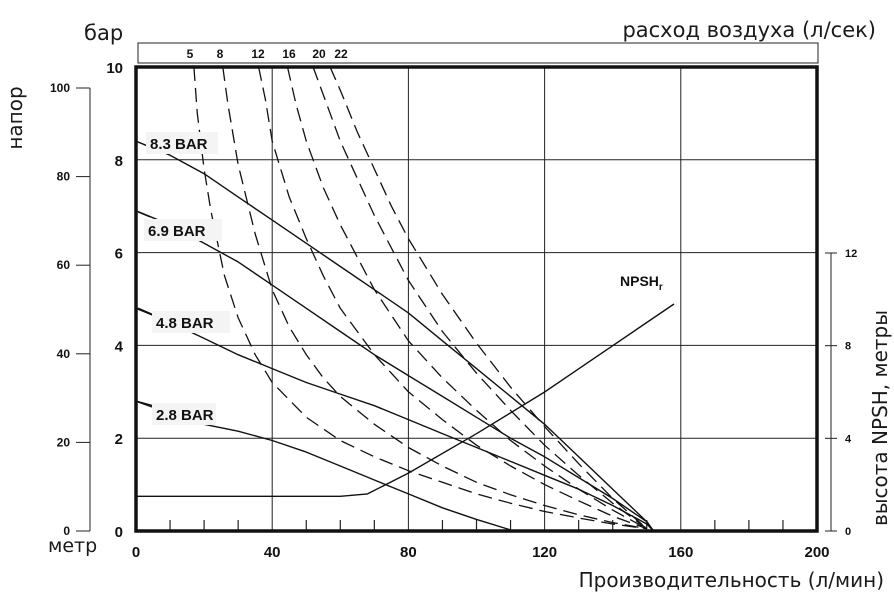 The width and height of the screenshot is (894, 595). Describe the element at coordinates (185, 323) in the screenshot. I see `curve-label: 4.8 BAR` at that location.